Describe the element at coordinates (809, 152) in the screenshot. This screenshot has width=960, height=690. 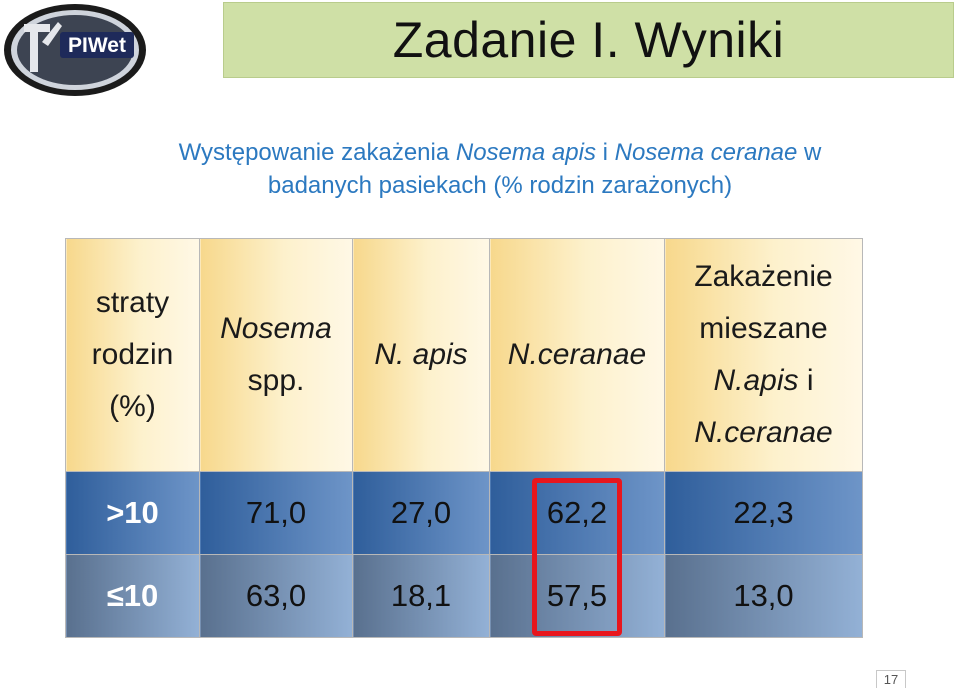
I see `subtitle-text-3: w` at that location.